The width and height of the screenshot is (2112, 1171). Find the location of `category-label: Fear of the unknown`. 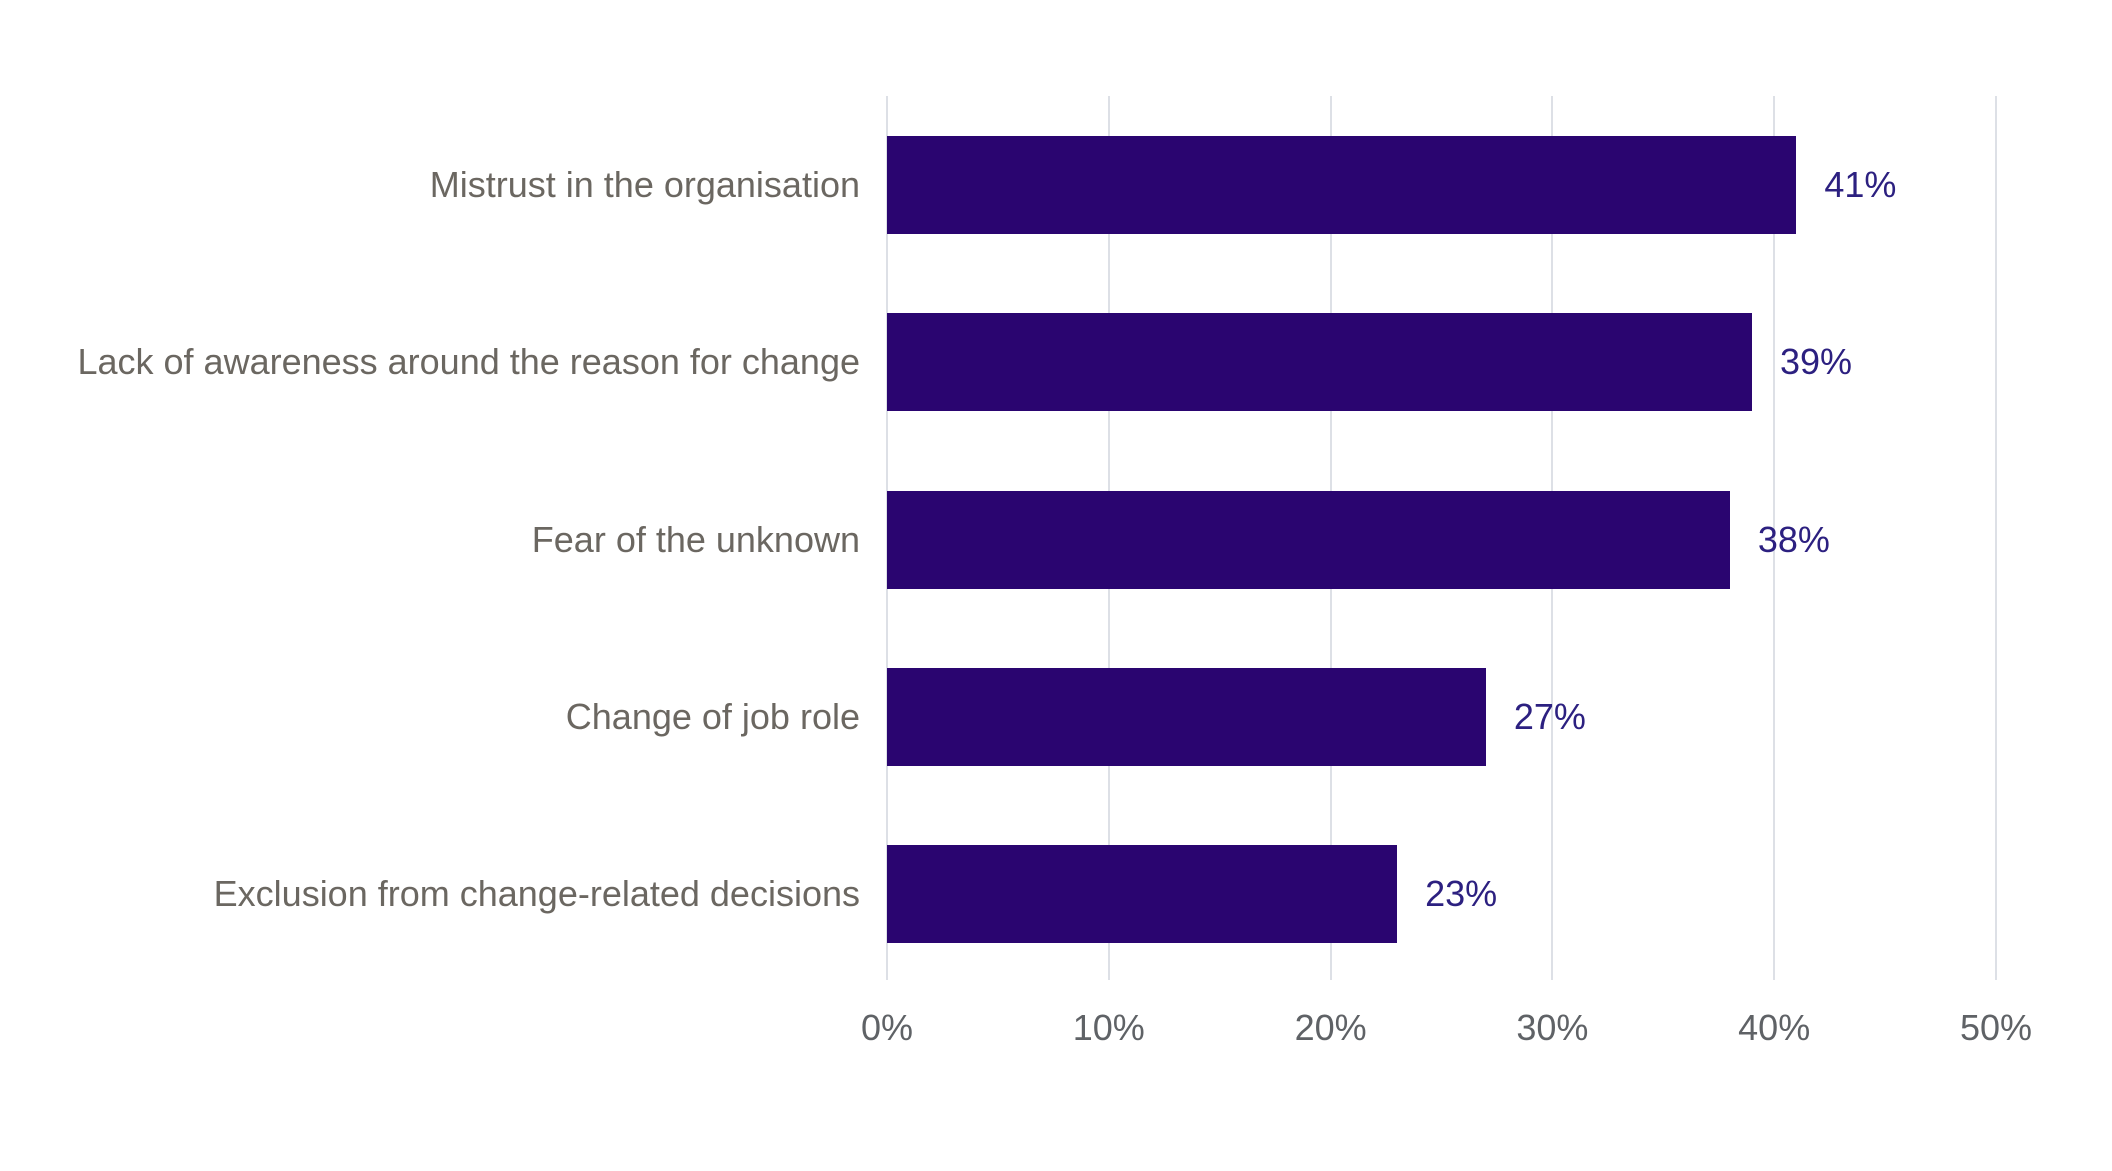

category-label: Fear of the unknown is located at coordinates (695, 539).